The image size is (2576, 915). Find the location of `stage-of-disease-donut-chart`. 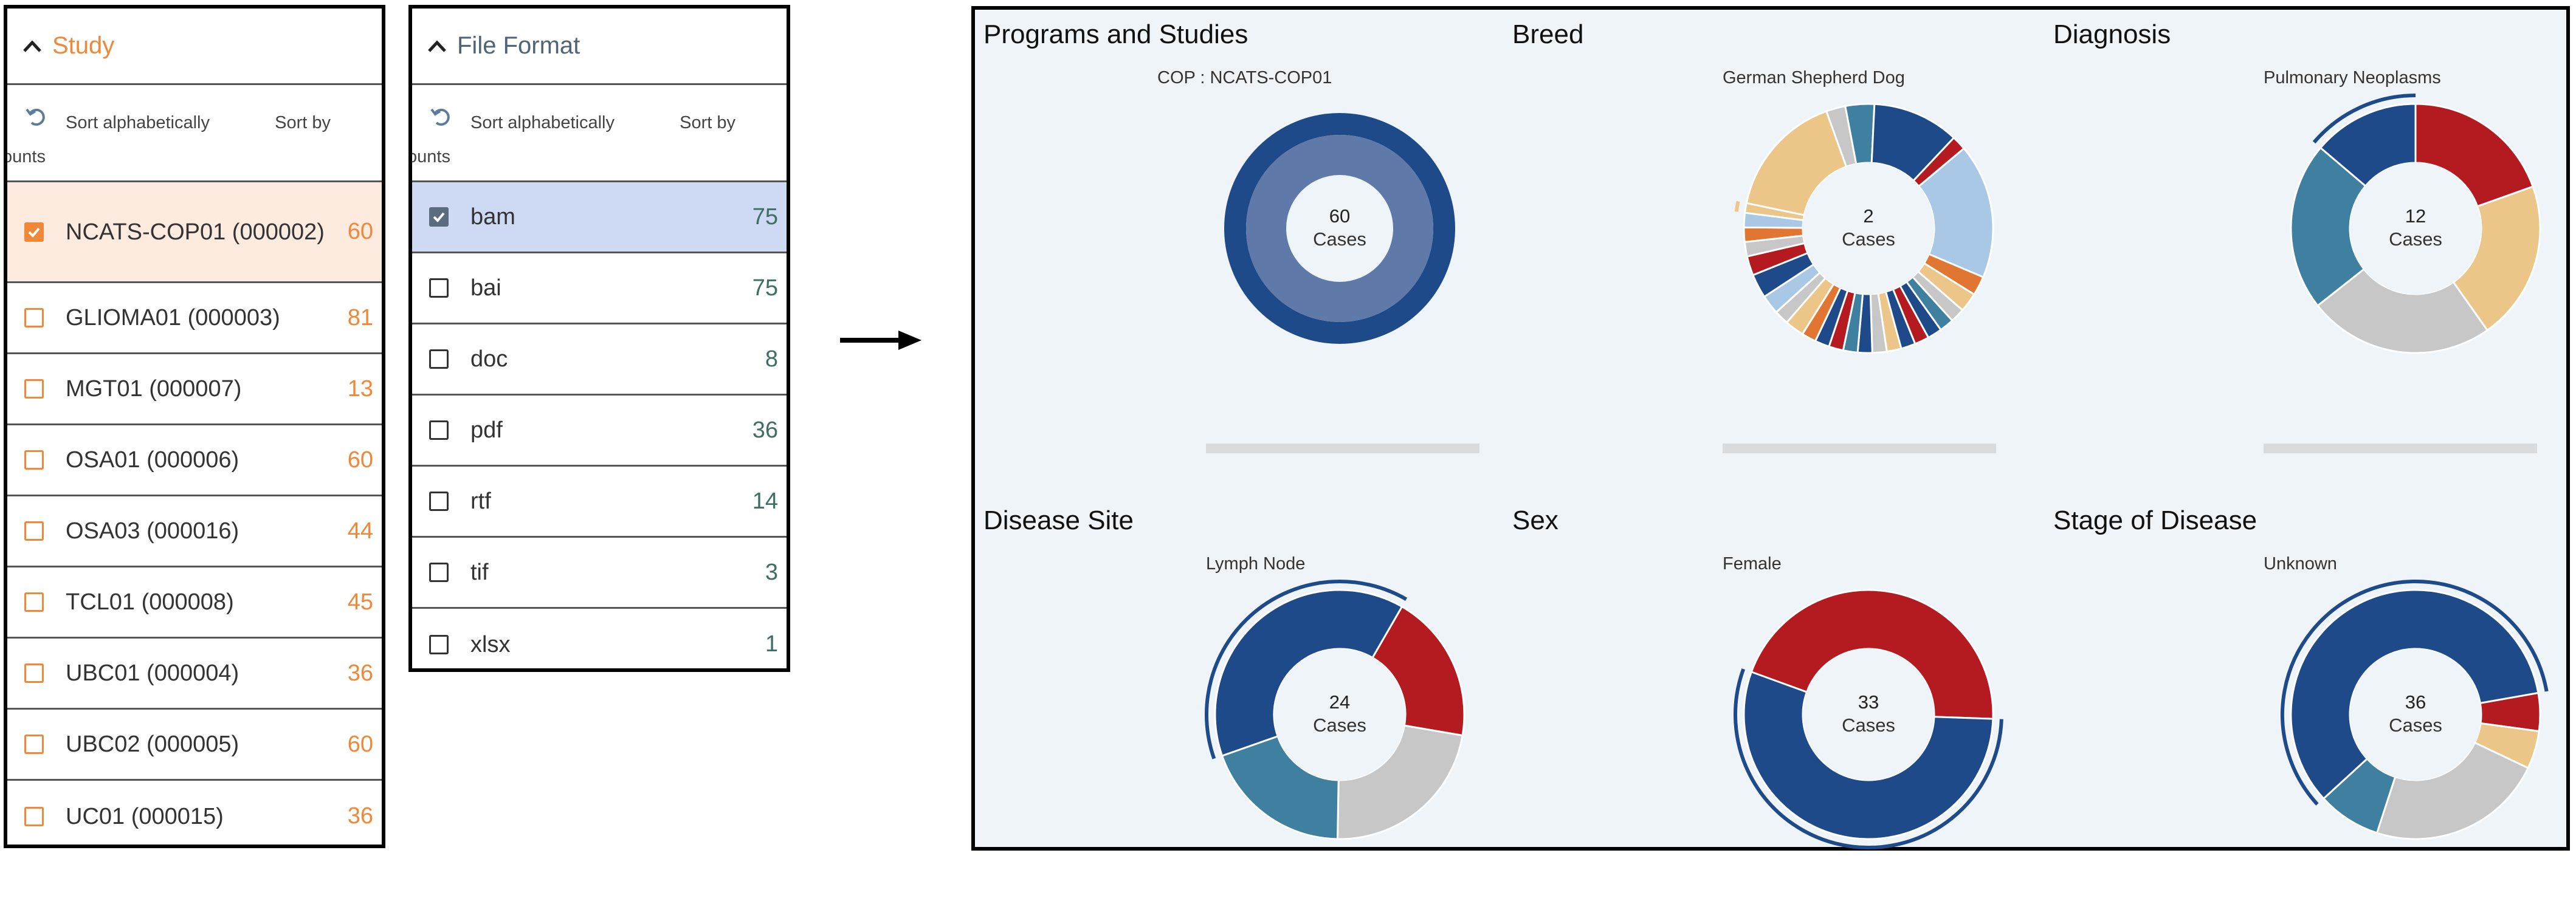

stage-of-disease-donut-chart is located at coordinates (2309, 705).